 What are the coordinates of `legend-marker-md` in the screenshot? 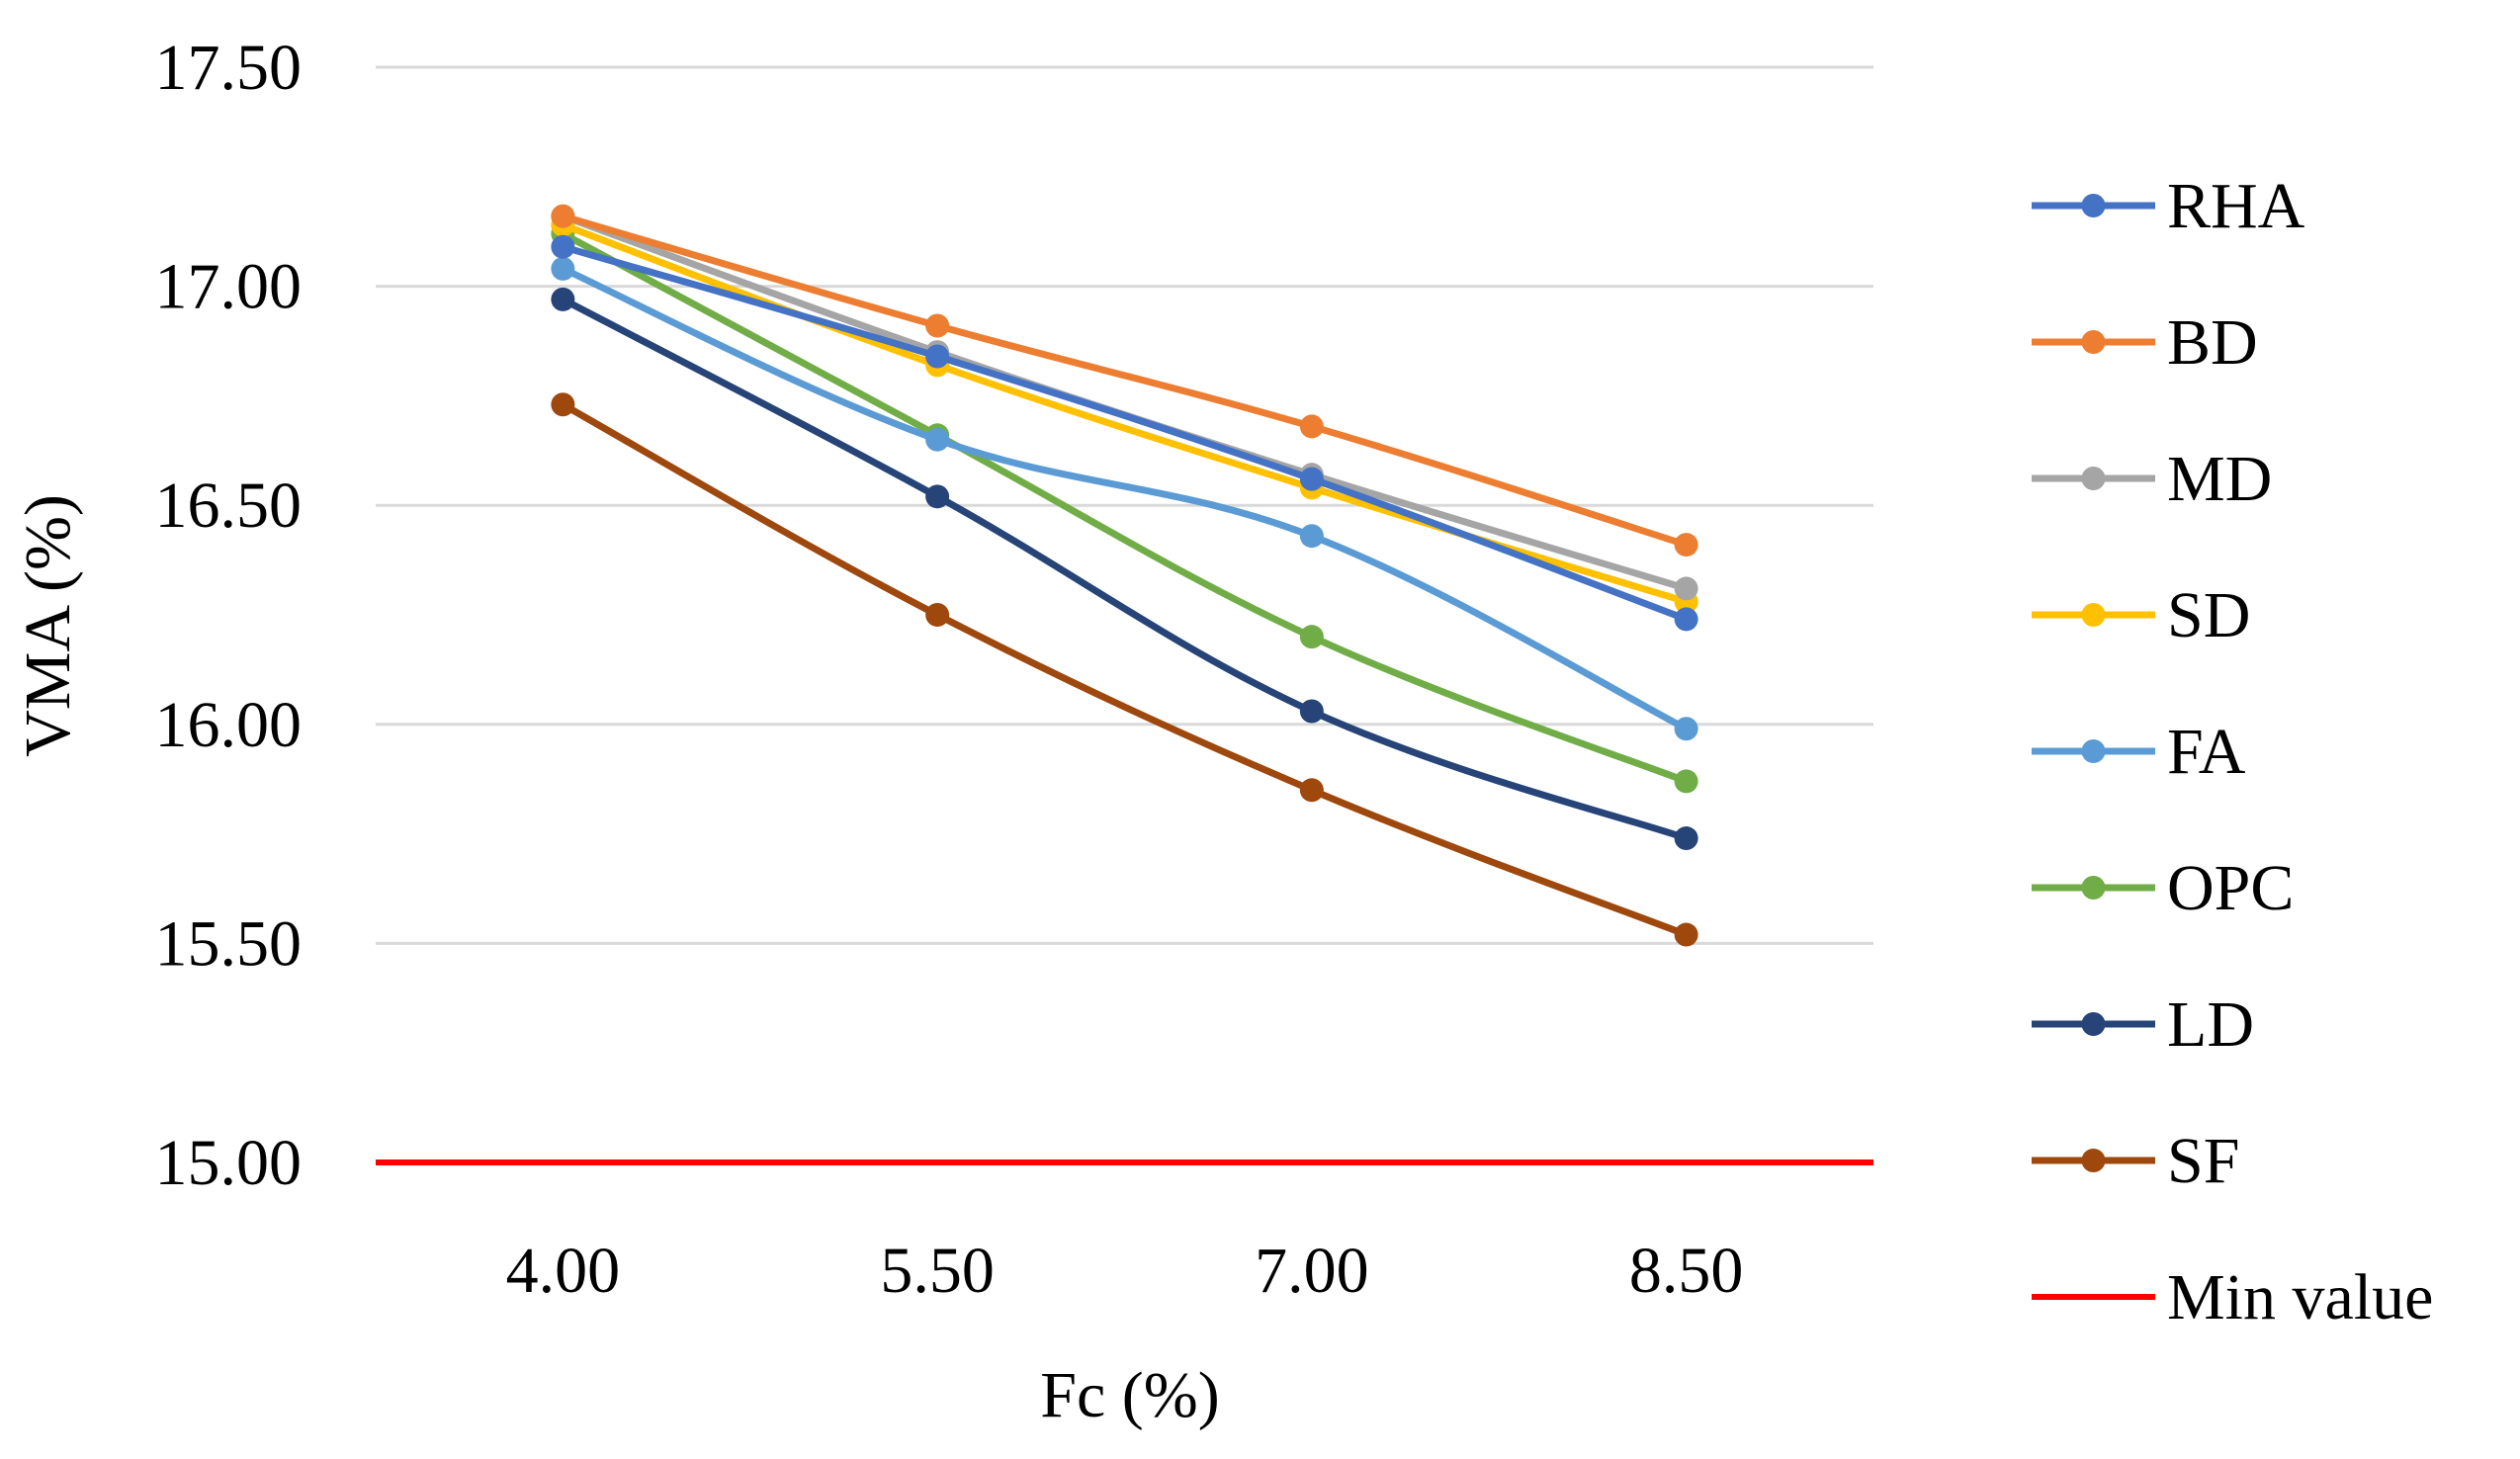 It's located at (2093, 478).